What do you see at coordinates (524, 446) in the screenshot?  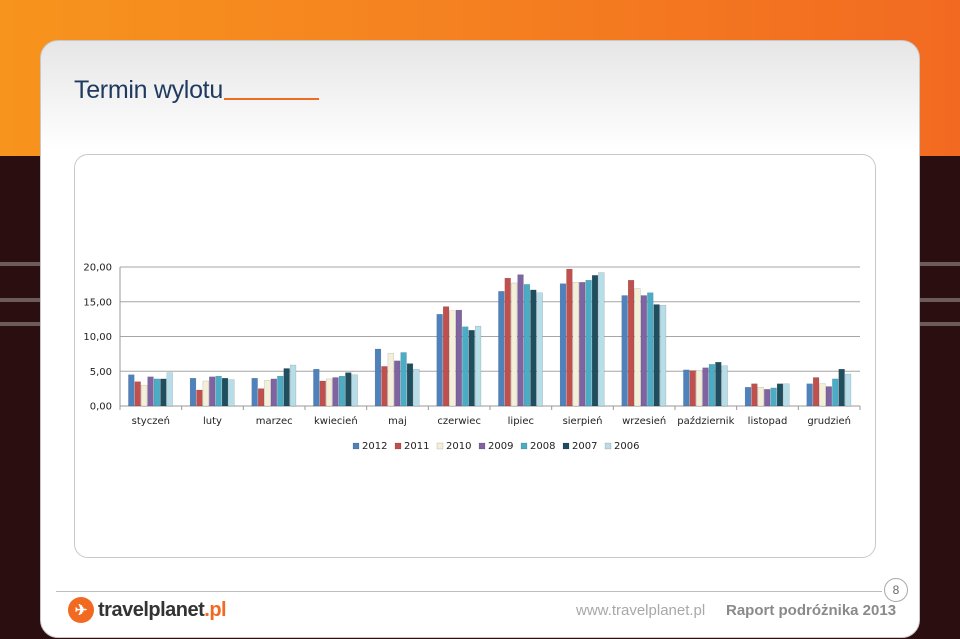 I see `legend-swatch-2008` at bounding box center [524, 446].